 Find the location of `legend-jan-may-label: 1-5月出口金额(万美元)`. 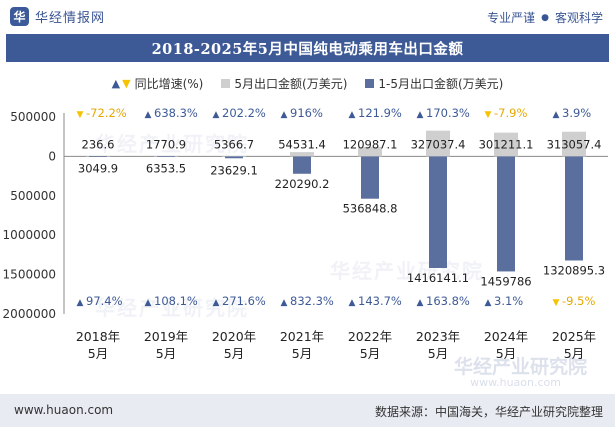

legend-jan-may-label: 1-5月出口金额(万美元) is located at coordinates (441, 83).